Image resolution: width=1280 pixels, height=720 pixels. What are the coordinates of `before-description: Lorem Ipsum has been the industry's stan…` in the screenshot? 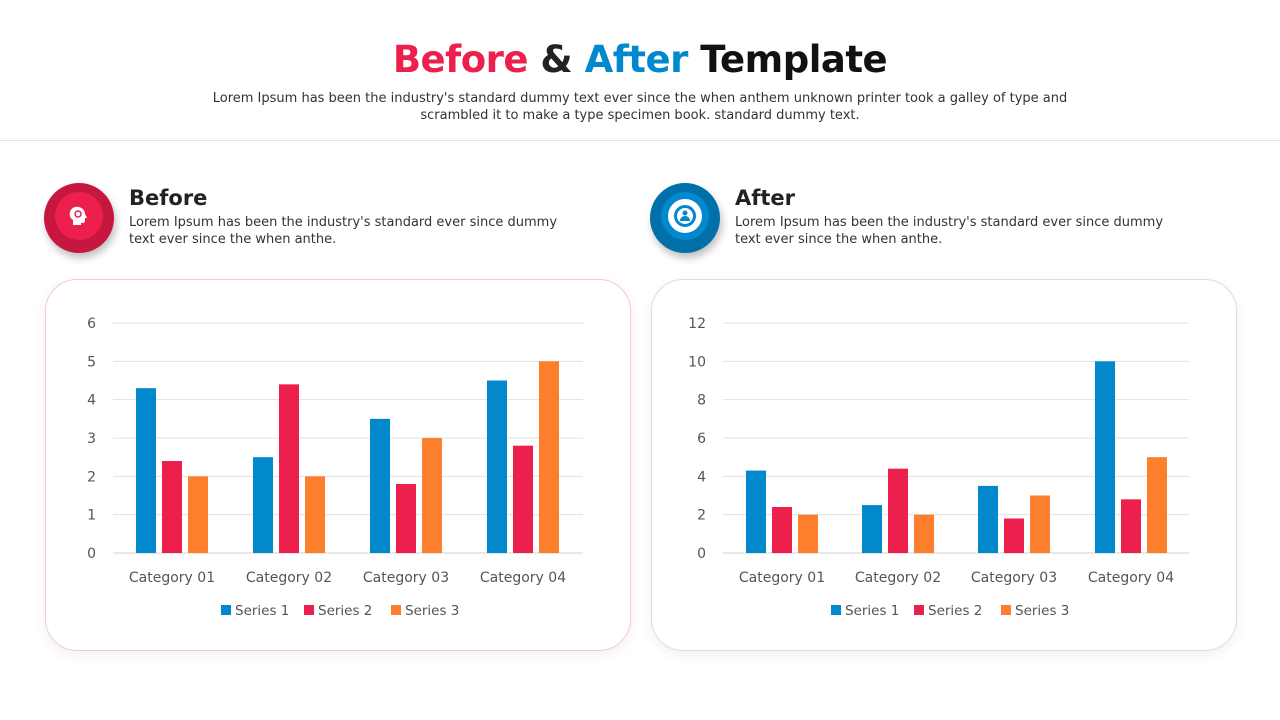 It's located at (343, 231).